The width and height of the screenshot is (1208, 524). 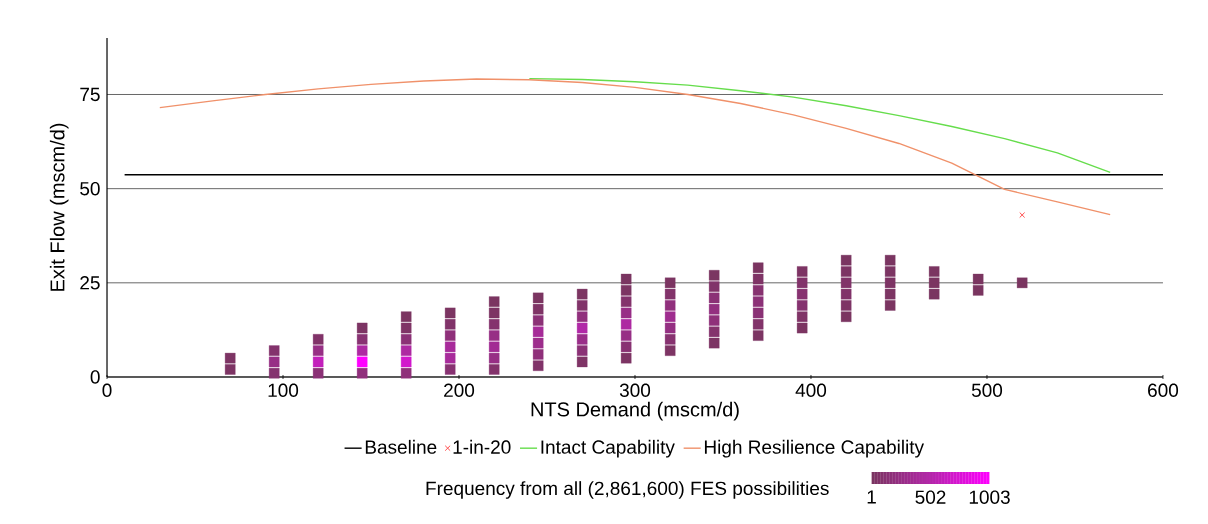 I want to click on y-tick-label: 25, so click(x=90, y=283).